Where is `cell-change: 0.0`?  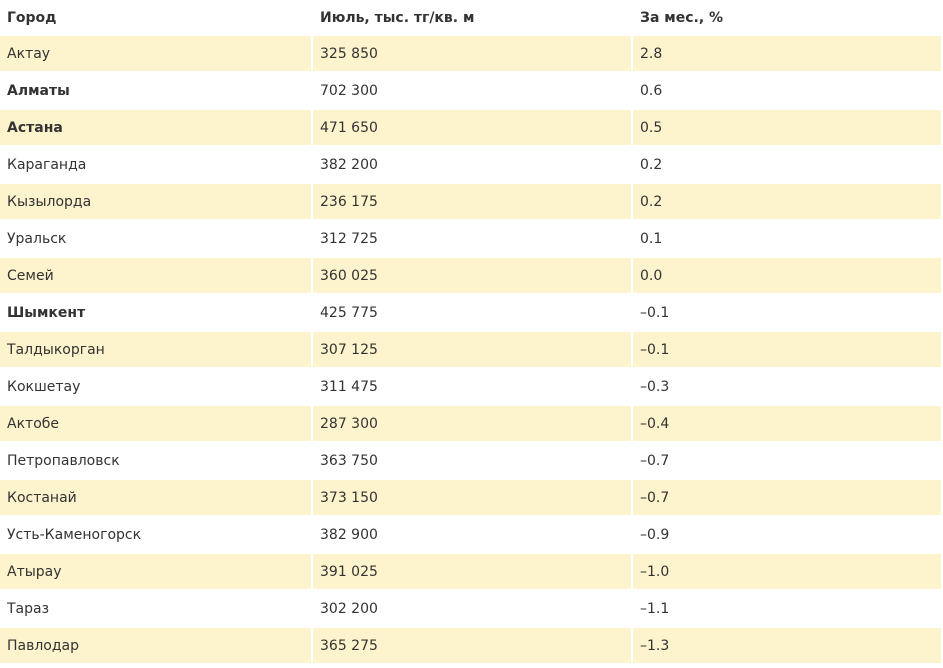
cell-change: 0.0 is located at coordinates (786, 276).